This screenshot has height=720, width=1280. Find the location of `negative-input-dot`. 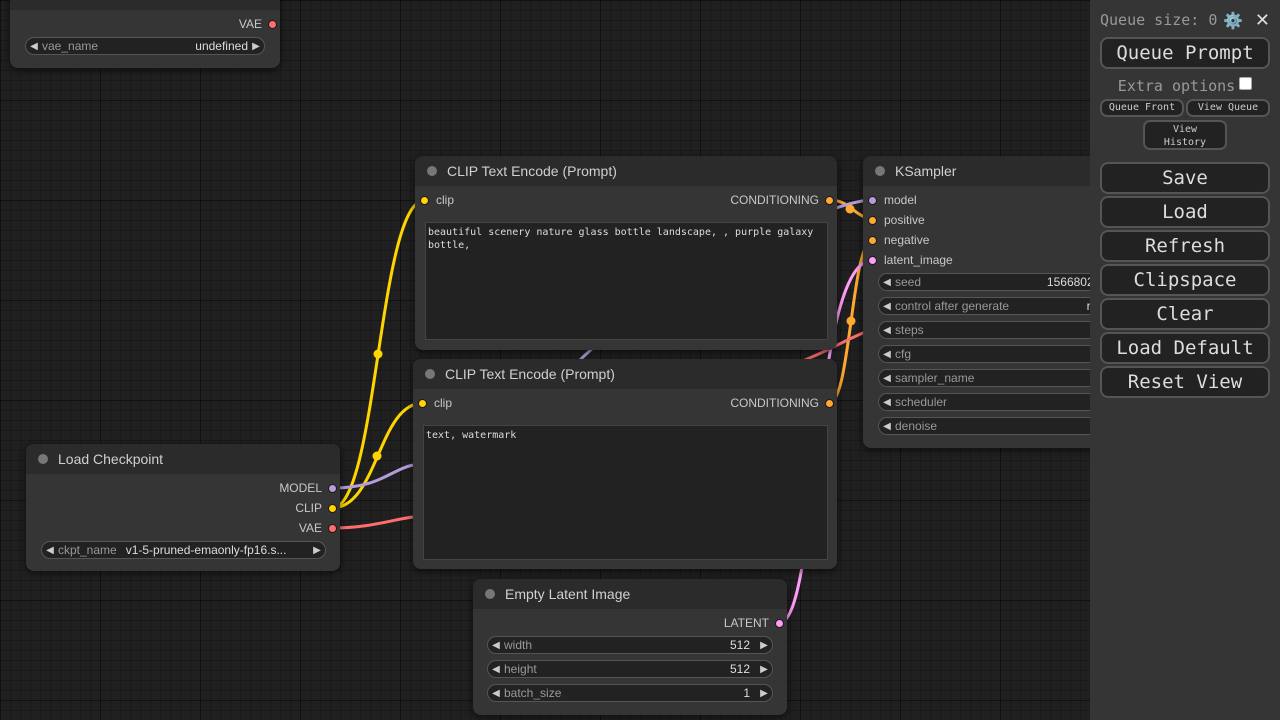

negative-input-dot is located at coordinates (872, 240).